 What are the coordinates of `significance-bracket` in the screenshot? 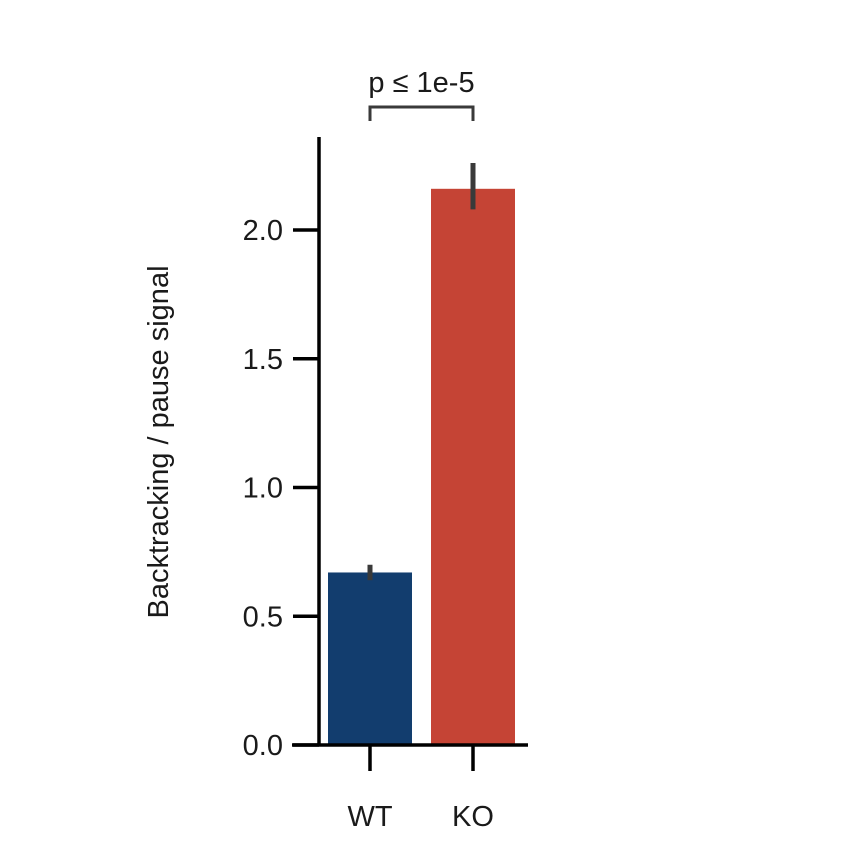 It's located at (421, 113).